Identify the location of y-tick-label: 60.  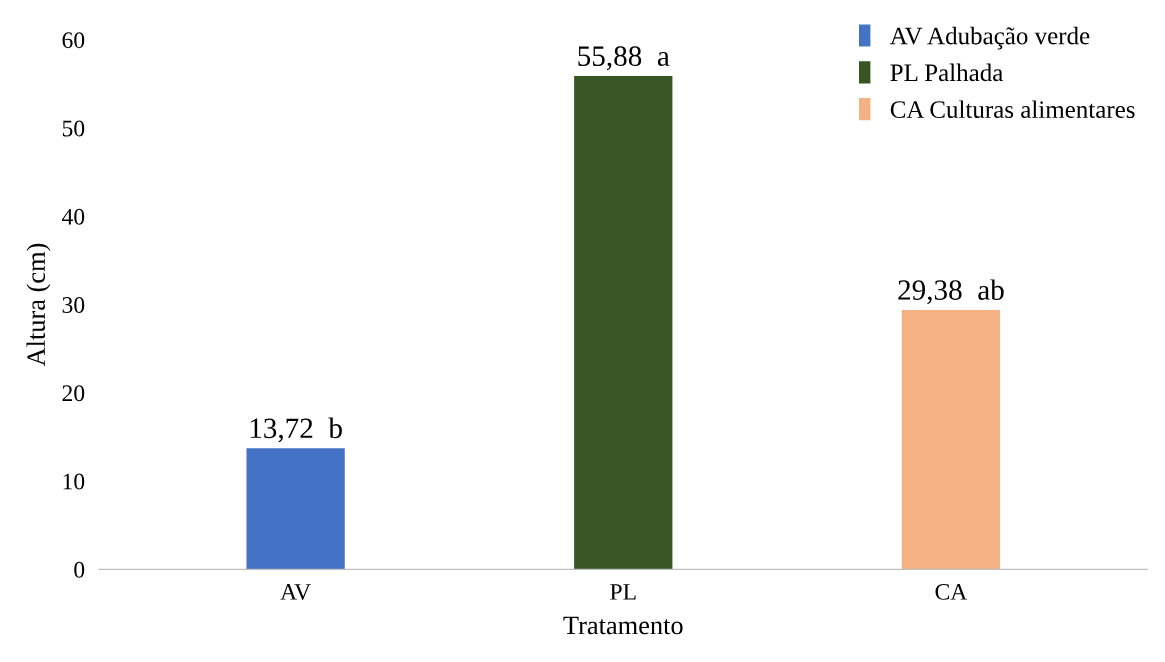
(73, 40).